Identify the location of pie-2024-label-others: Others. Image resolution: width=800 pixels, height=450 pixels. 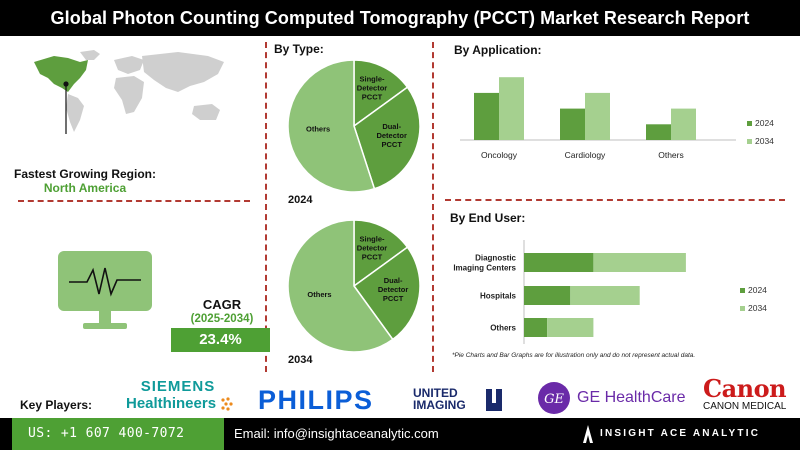
(318, 129).